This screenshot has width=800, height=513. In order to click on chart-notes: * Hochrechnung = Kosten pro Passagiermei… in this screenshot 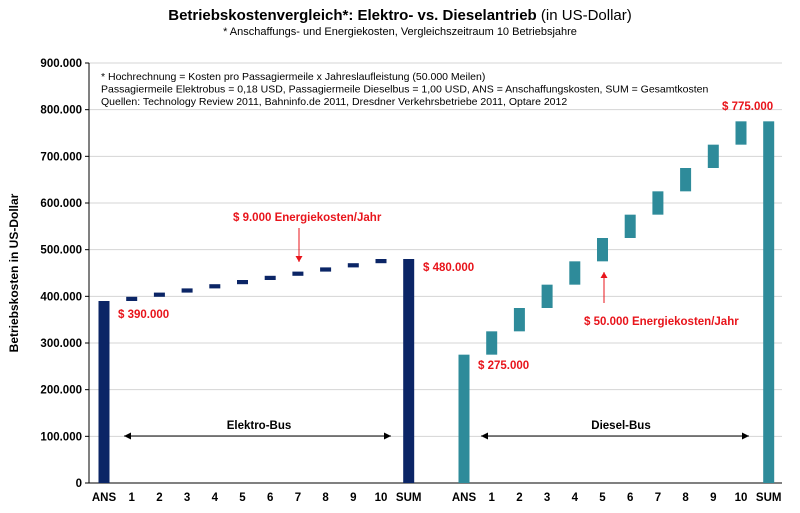, I will do `click(405, 89)`.